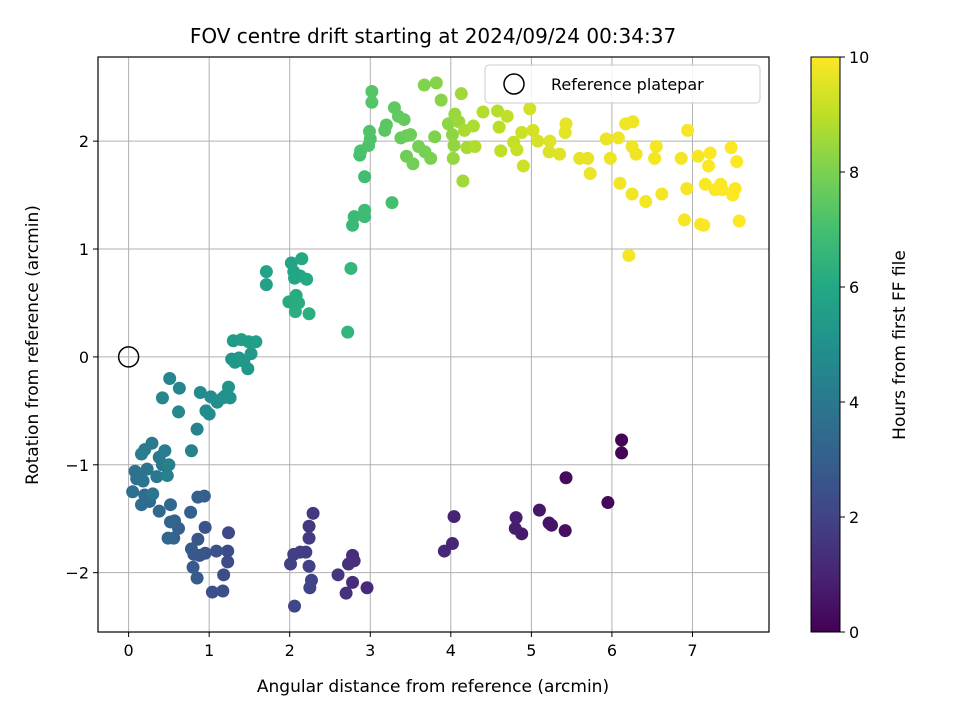 Image resolution: width=960 pixels, height=720 pixels. Describe the element at coordinates (854, 287) in the screenshot. I see `colorbar-tick-label: 6` at that location.